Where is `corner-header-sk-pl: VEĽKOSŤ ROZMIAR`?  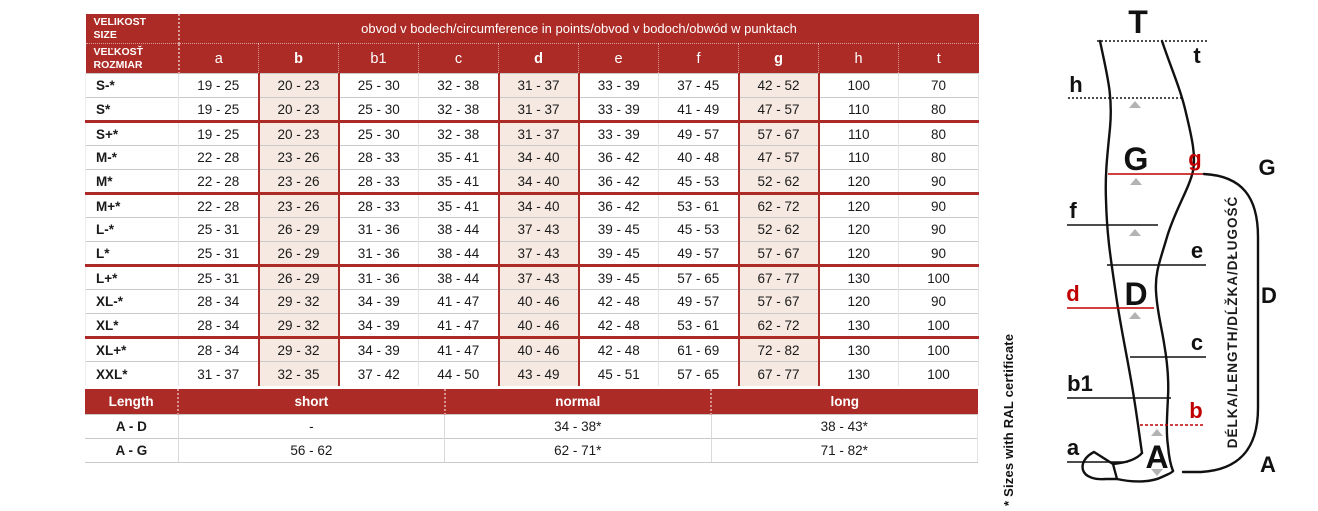 corner-header-sk-pl: VEĽKOSŤ ROZMIAR is located at coordinates (132, 58).